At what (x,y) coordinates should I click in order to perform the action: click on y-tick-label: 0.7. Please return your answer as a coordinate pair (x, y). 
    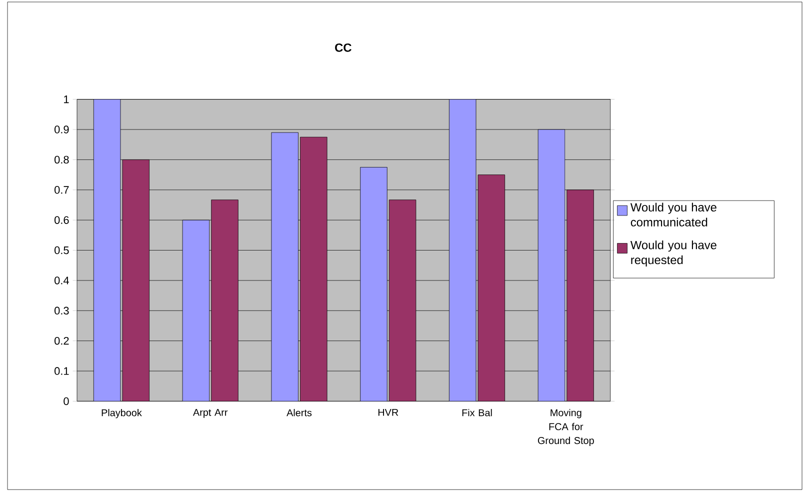
    Looking at the image, I should click on (61, 190).